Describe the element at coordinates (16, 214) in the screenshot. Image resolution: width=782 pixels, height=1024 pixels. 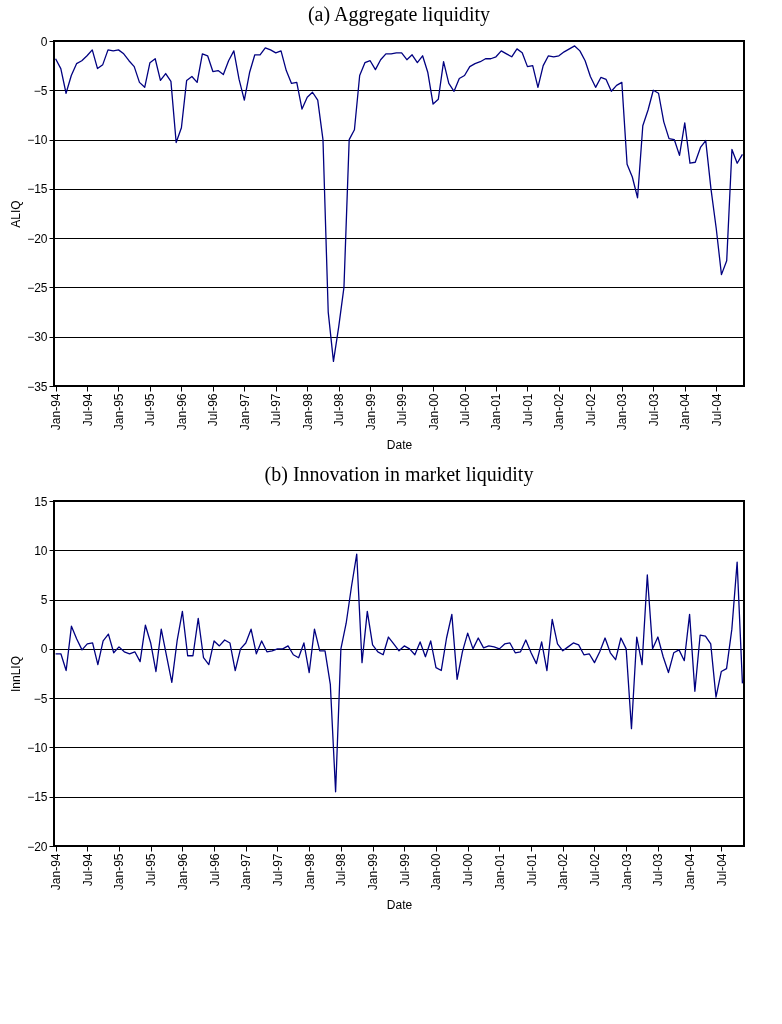
I see `y-axis-title: ALIQ` at that location.